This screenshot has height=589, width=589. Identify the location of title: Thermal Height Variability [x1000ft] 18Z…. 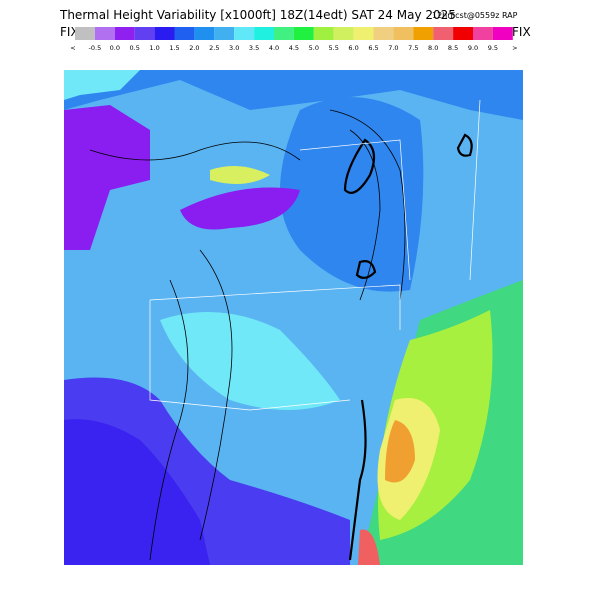
(257, 15).